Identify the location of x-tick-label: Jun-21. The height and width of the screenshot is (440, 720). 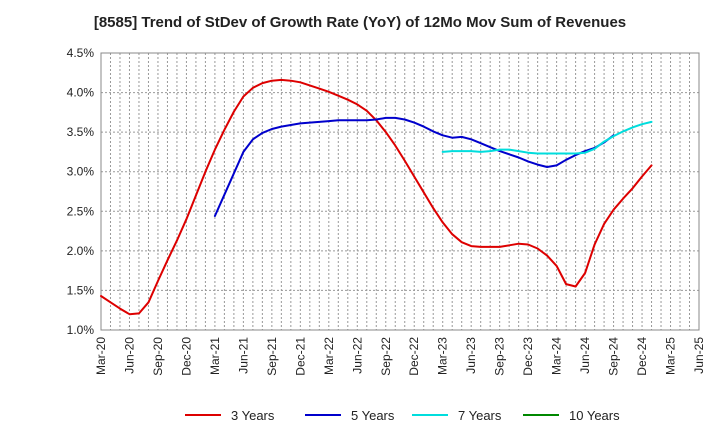
(243, 355).